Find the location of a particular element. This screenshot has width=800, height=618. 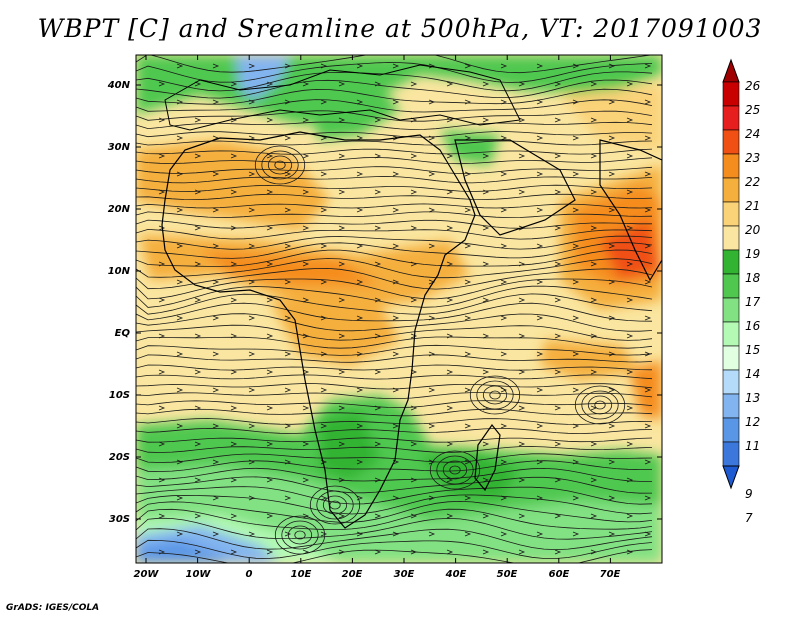

colorbar-label: 19 is located at coordinates (753, 254).